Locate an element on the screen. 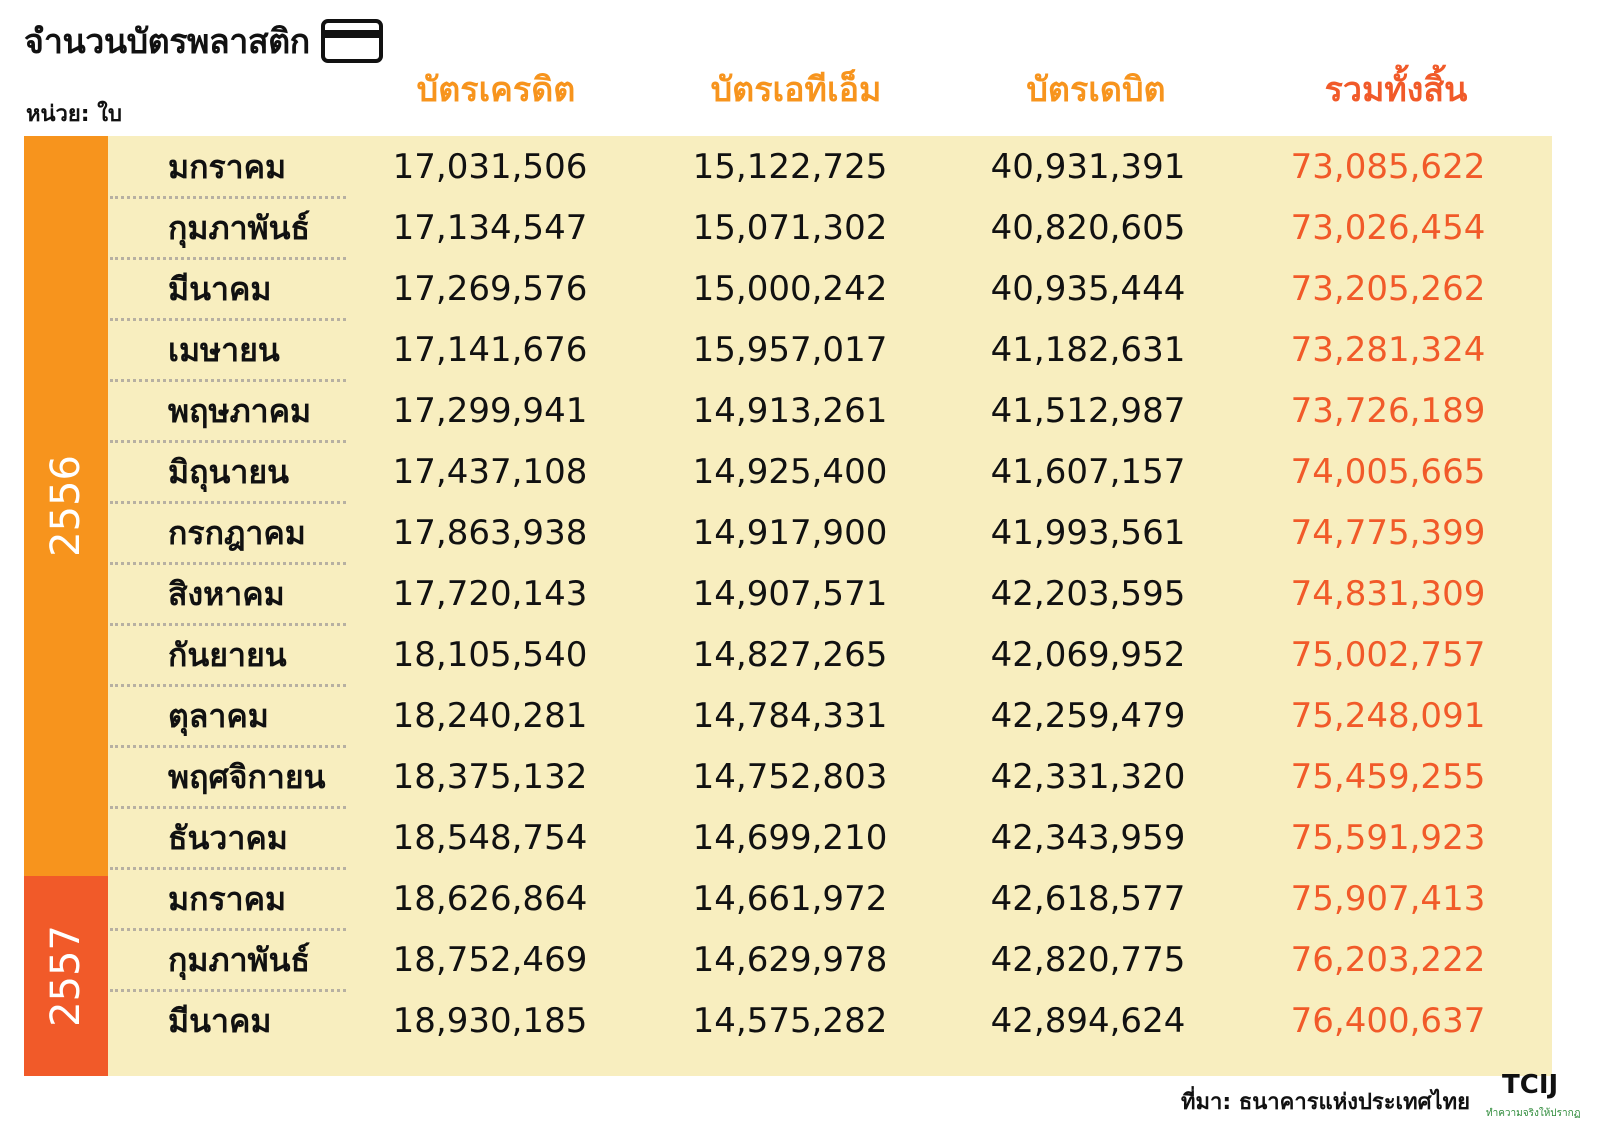 The width and height of the screenshot is (1600, 1127). cell-debit: 40,931,391 is located at coordinates (1088, 167).